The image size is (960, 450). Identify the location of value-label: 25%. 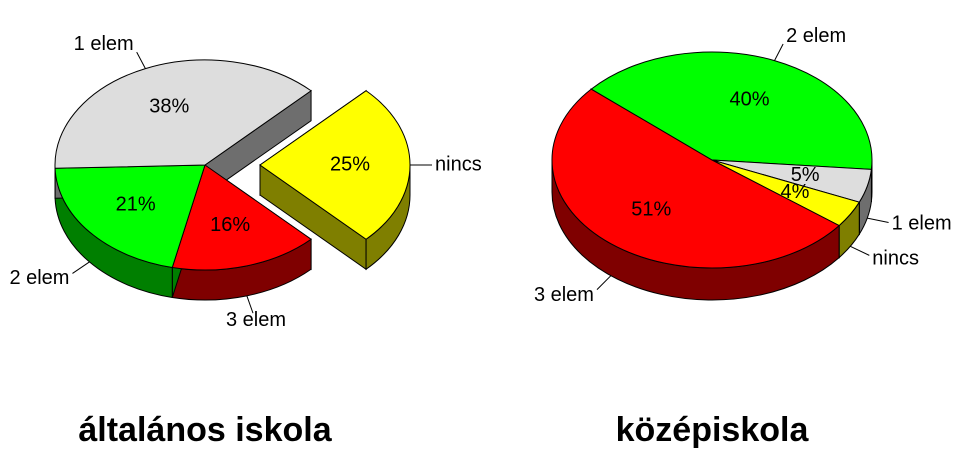
(350, 164).